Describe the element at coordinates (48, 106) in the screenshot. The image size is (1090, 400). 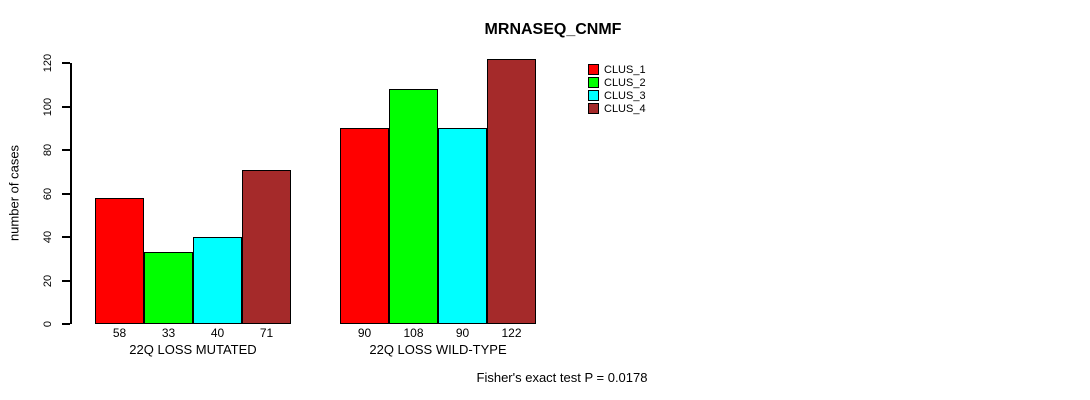
I see `y-tick-label: 100` at that location.